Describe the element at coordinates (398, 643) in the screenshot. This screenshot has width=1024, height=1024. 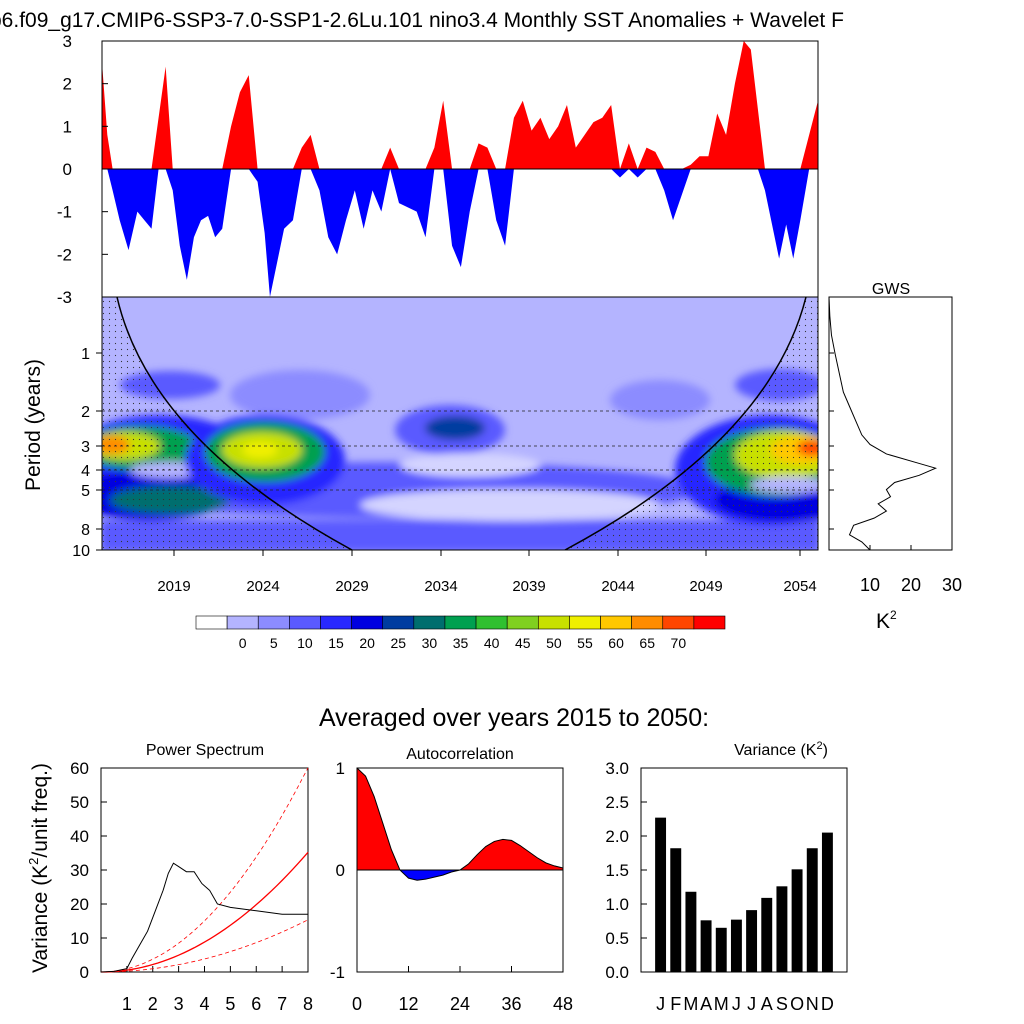
I see `colorbar-label: 25` at that location.